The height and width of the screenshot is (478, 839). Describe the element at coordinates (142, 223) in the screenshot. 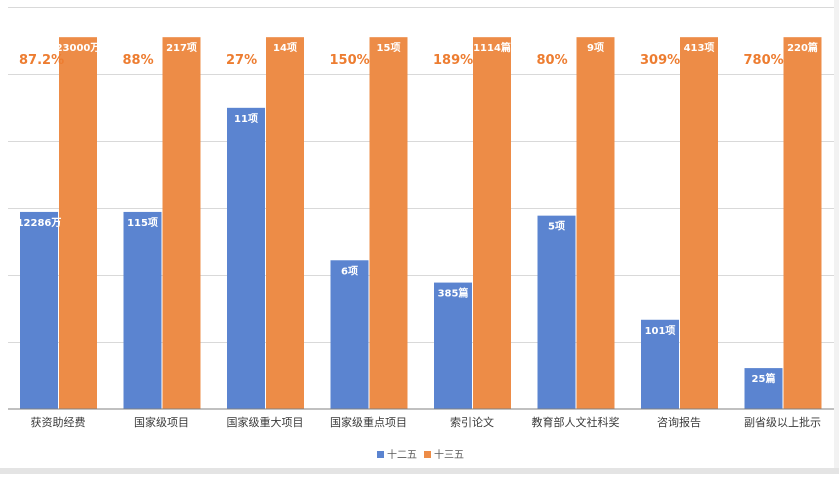

I see `data-label: 115项` at that location.